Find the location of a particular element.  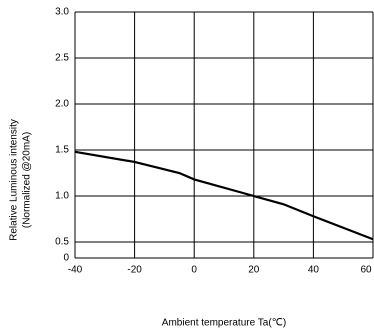

y-tick-label: 0.5 is located at coordinates (62, 242).